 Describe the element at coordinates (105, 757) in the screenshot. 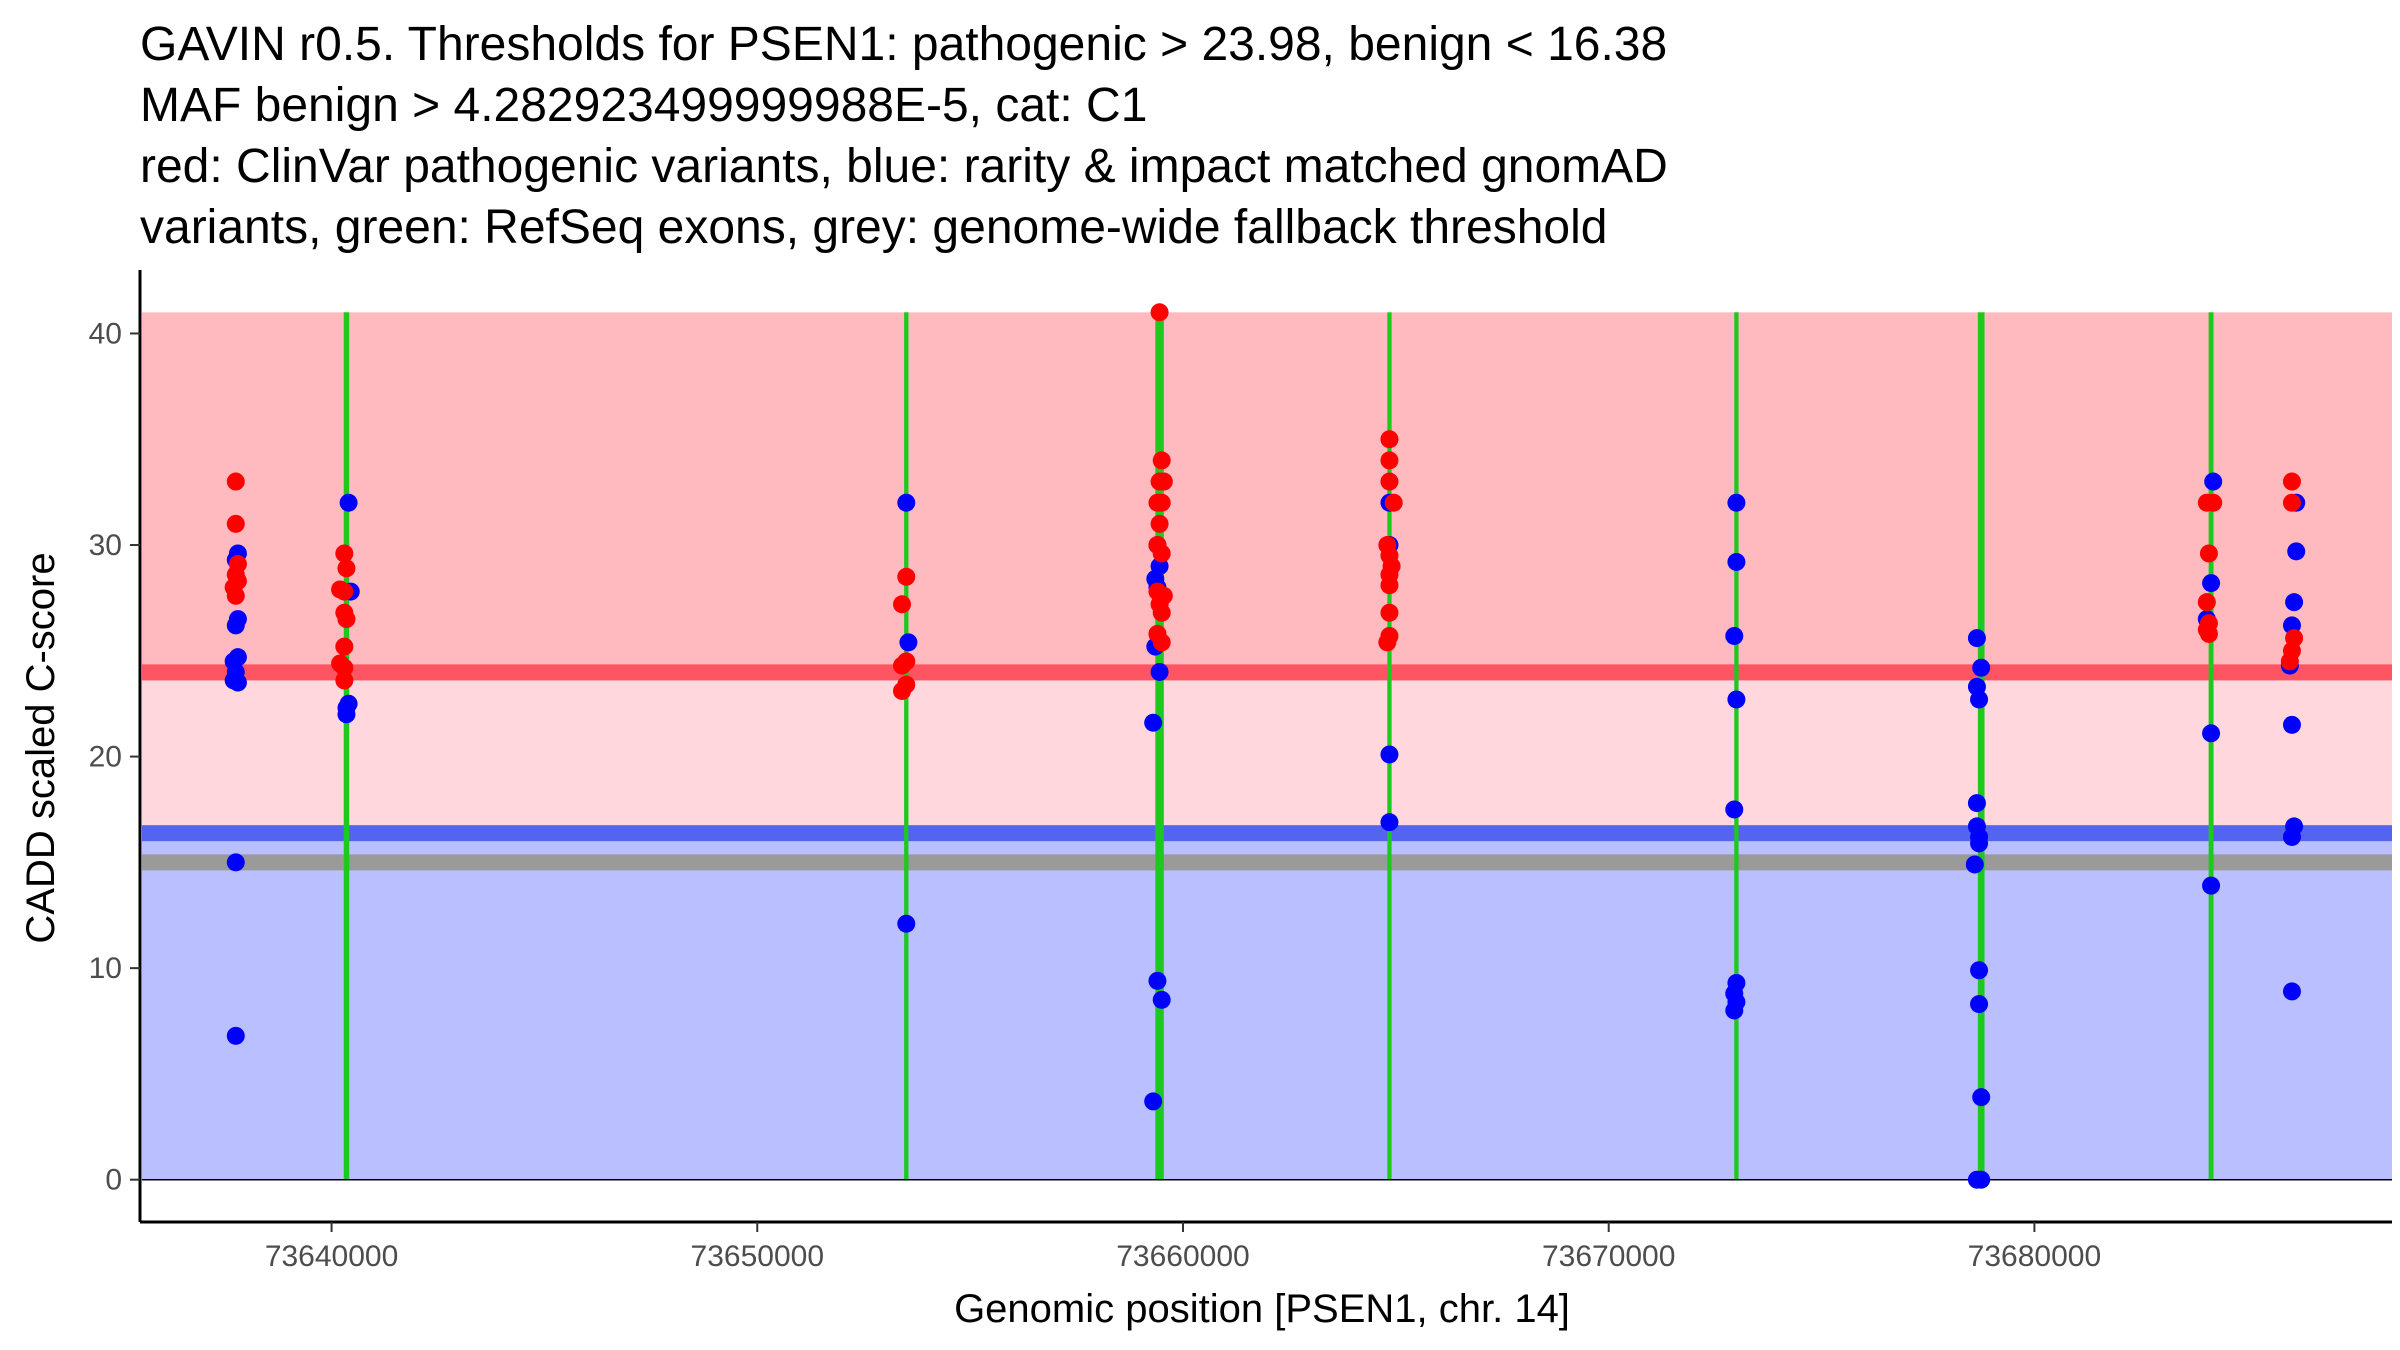

I see `y-tick-label: 20` at that location.